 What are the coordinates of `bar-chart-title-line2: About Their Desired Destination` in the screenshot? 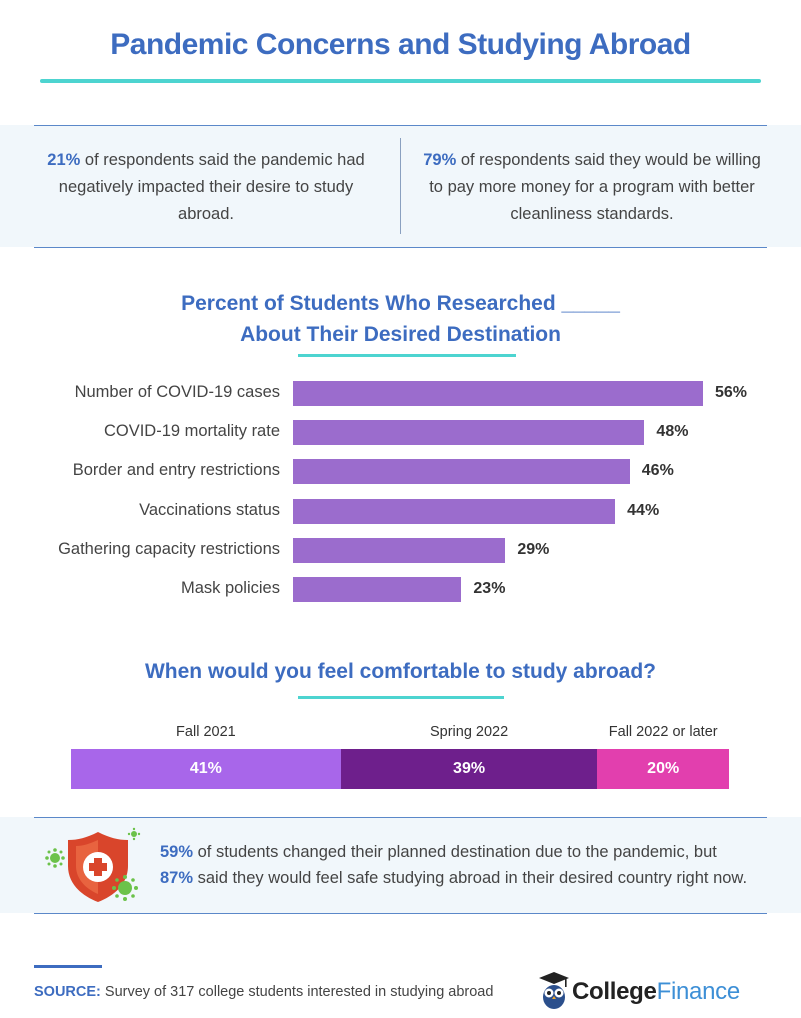 It's located at (400, 334).